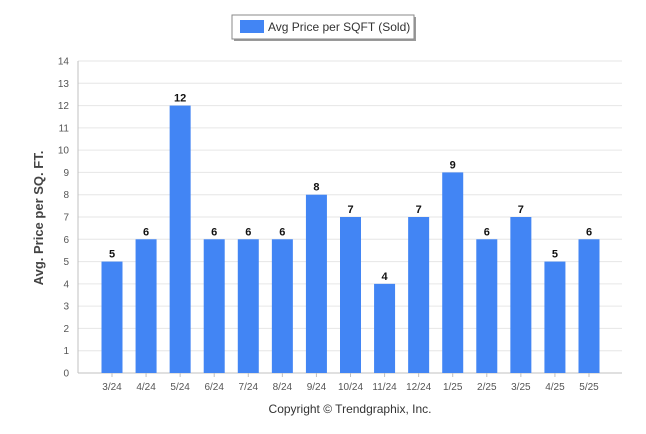 The width and height of the screenshot is (646, 434). I want to click on x-tick-label: 10/24, so click(350, 387).